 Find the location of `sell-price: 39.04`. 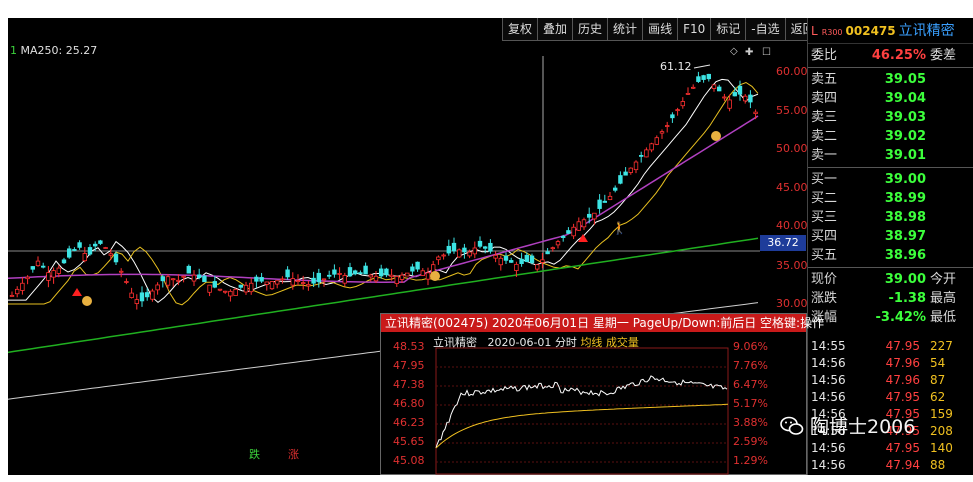

sell-price: 39.04 is located at coordinates (905, 98).